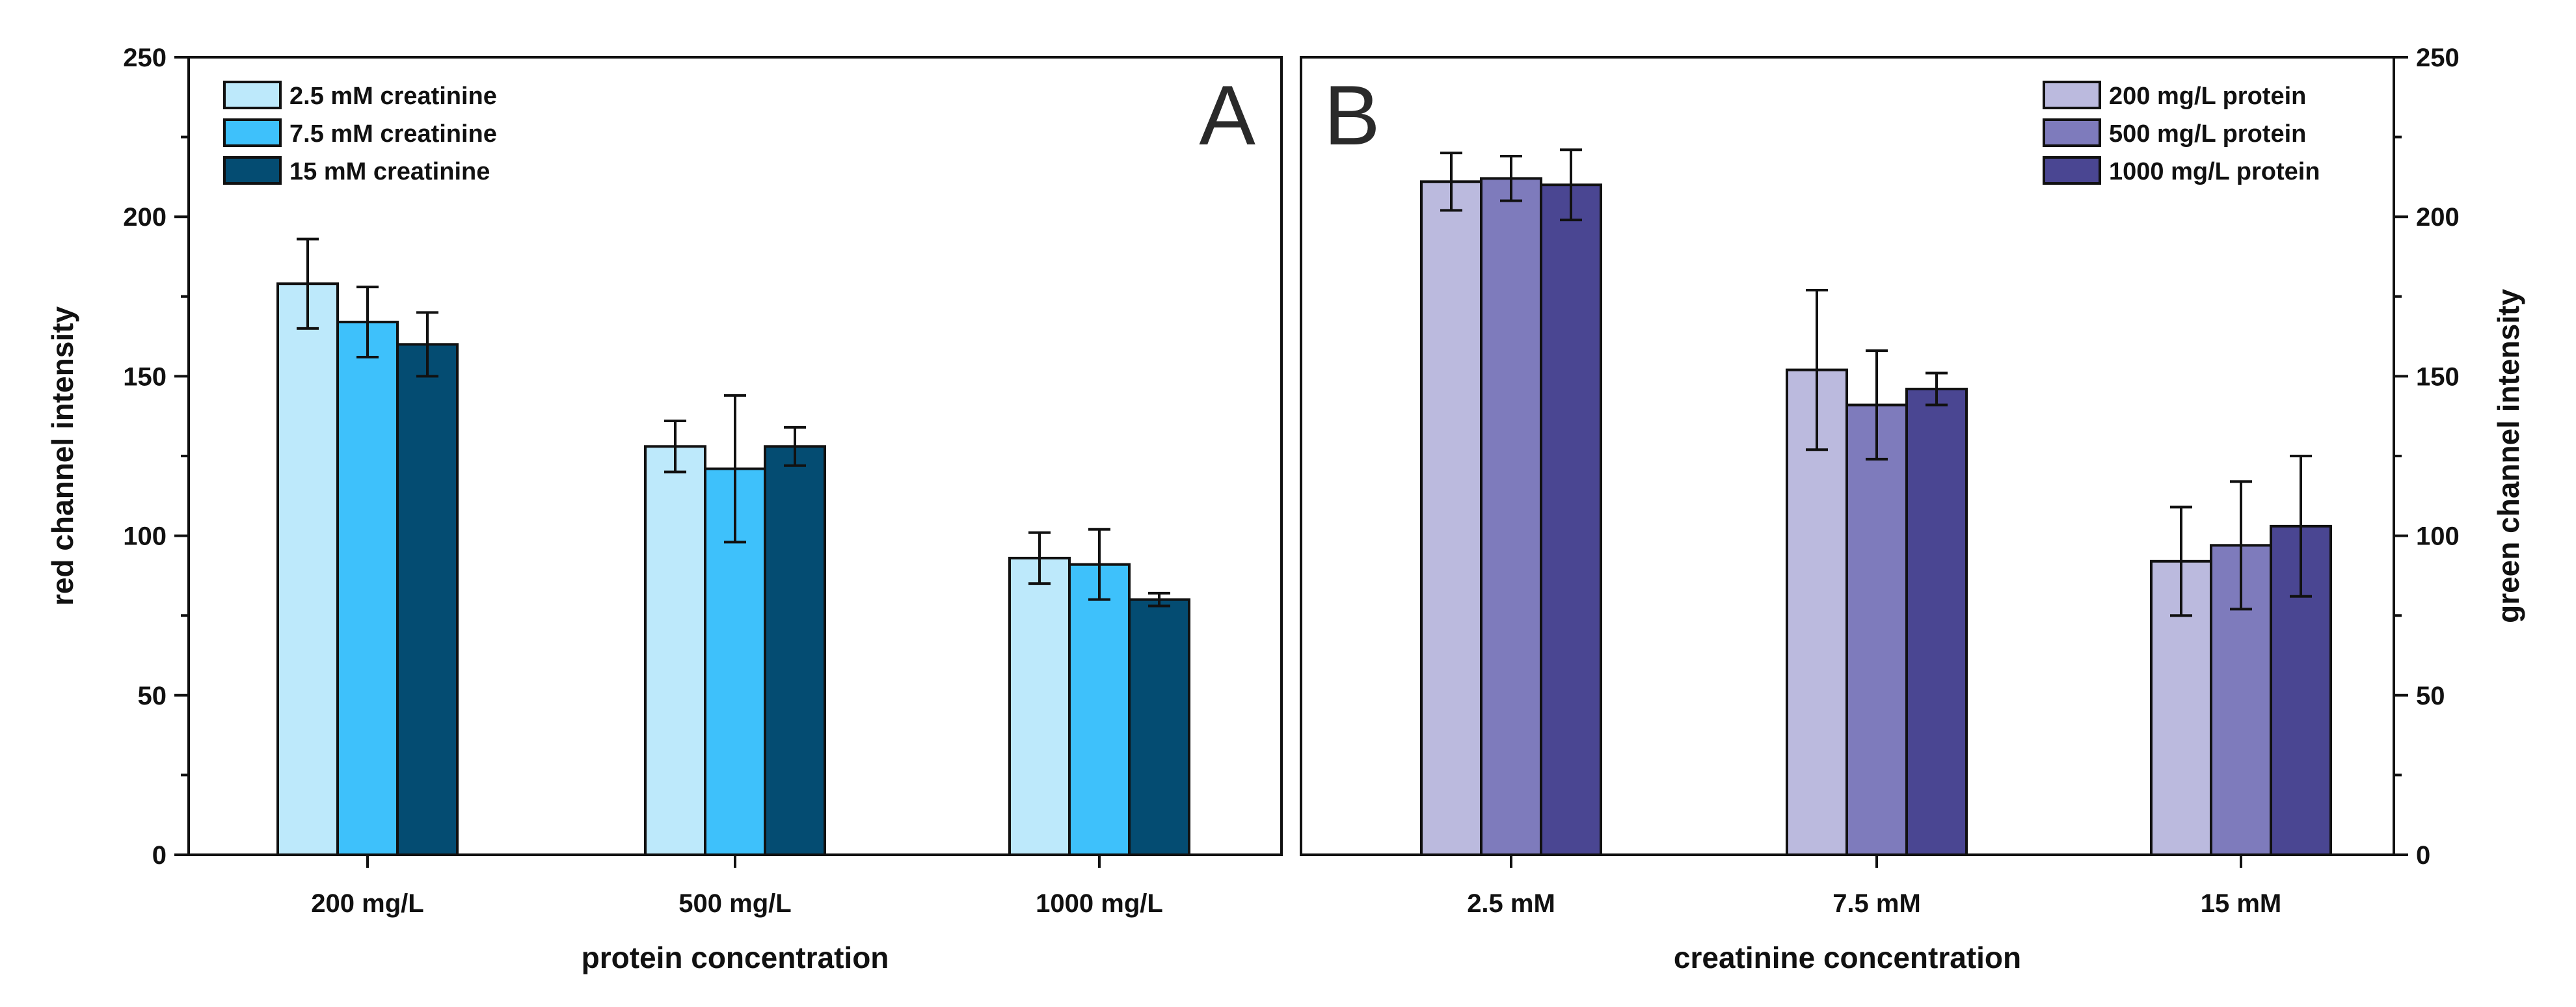  Describe the element at coordinates (1352, 115) in the screenshot. I see `panel-letter: B` at that location.